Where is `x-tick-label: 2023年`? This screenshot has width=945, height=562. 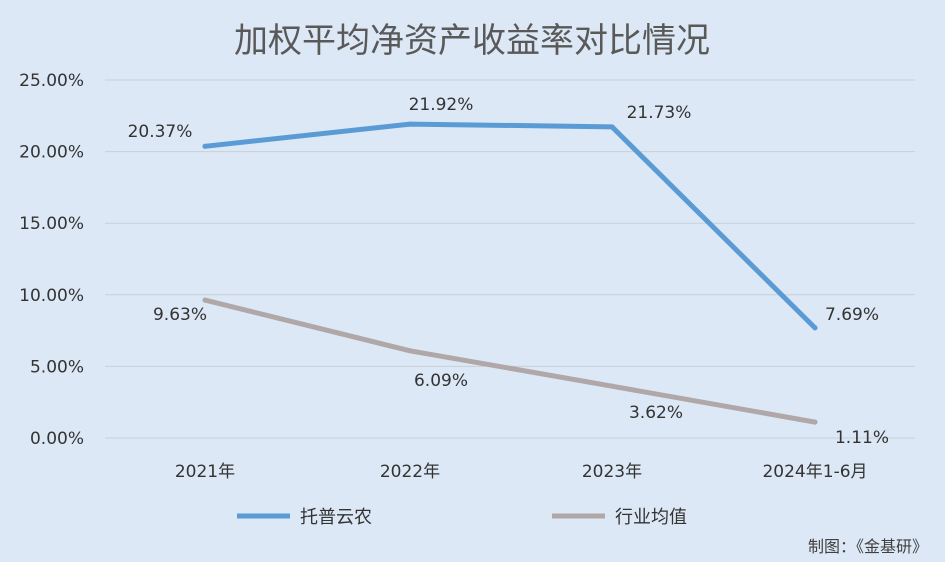 x-tick-label: 2023年 is located at coordinates (612, 472).